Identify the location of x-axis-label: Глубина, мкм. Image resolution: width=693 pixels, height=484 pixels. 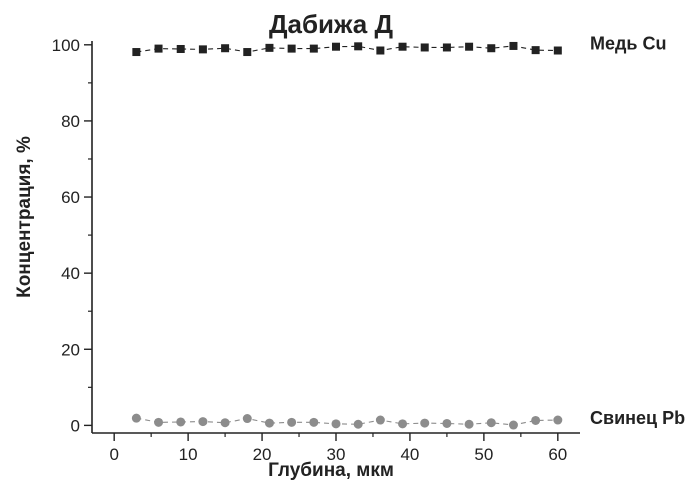
(331, 470).